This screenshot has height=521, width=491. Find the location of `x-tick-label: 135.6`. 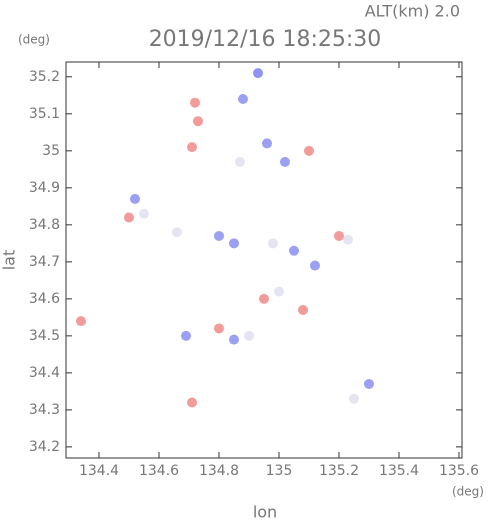

x-tick-label: 135.6 is located at coordinates (459, 471).